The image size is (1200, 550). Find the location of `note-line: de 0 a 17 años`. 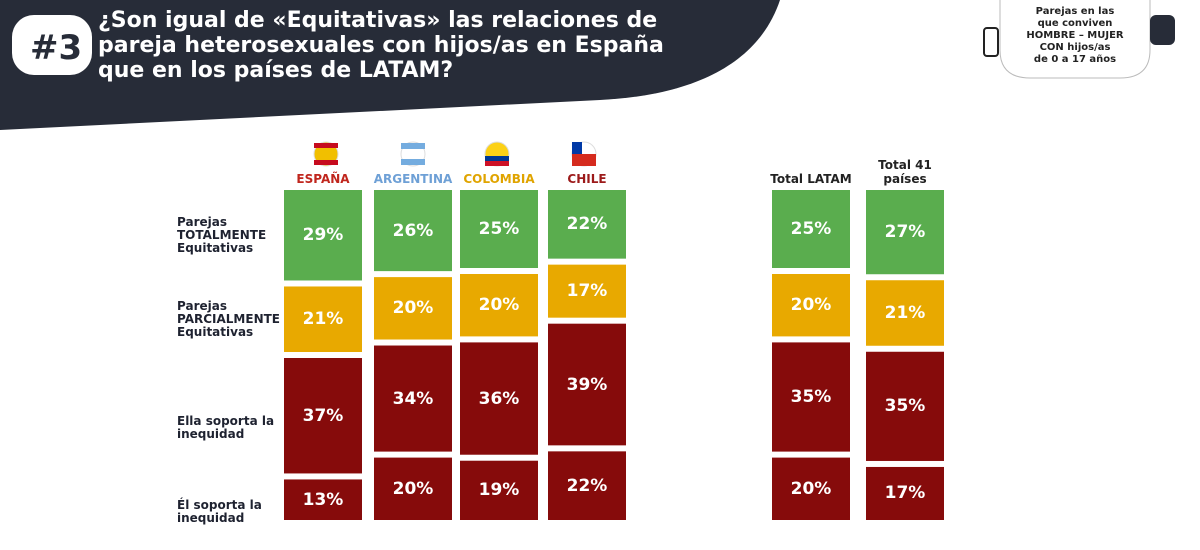

note-line: de 0 a 17 años is located at coordinates (1075, 59).